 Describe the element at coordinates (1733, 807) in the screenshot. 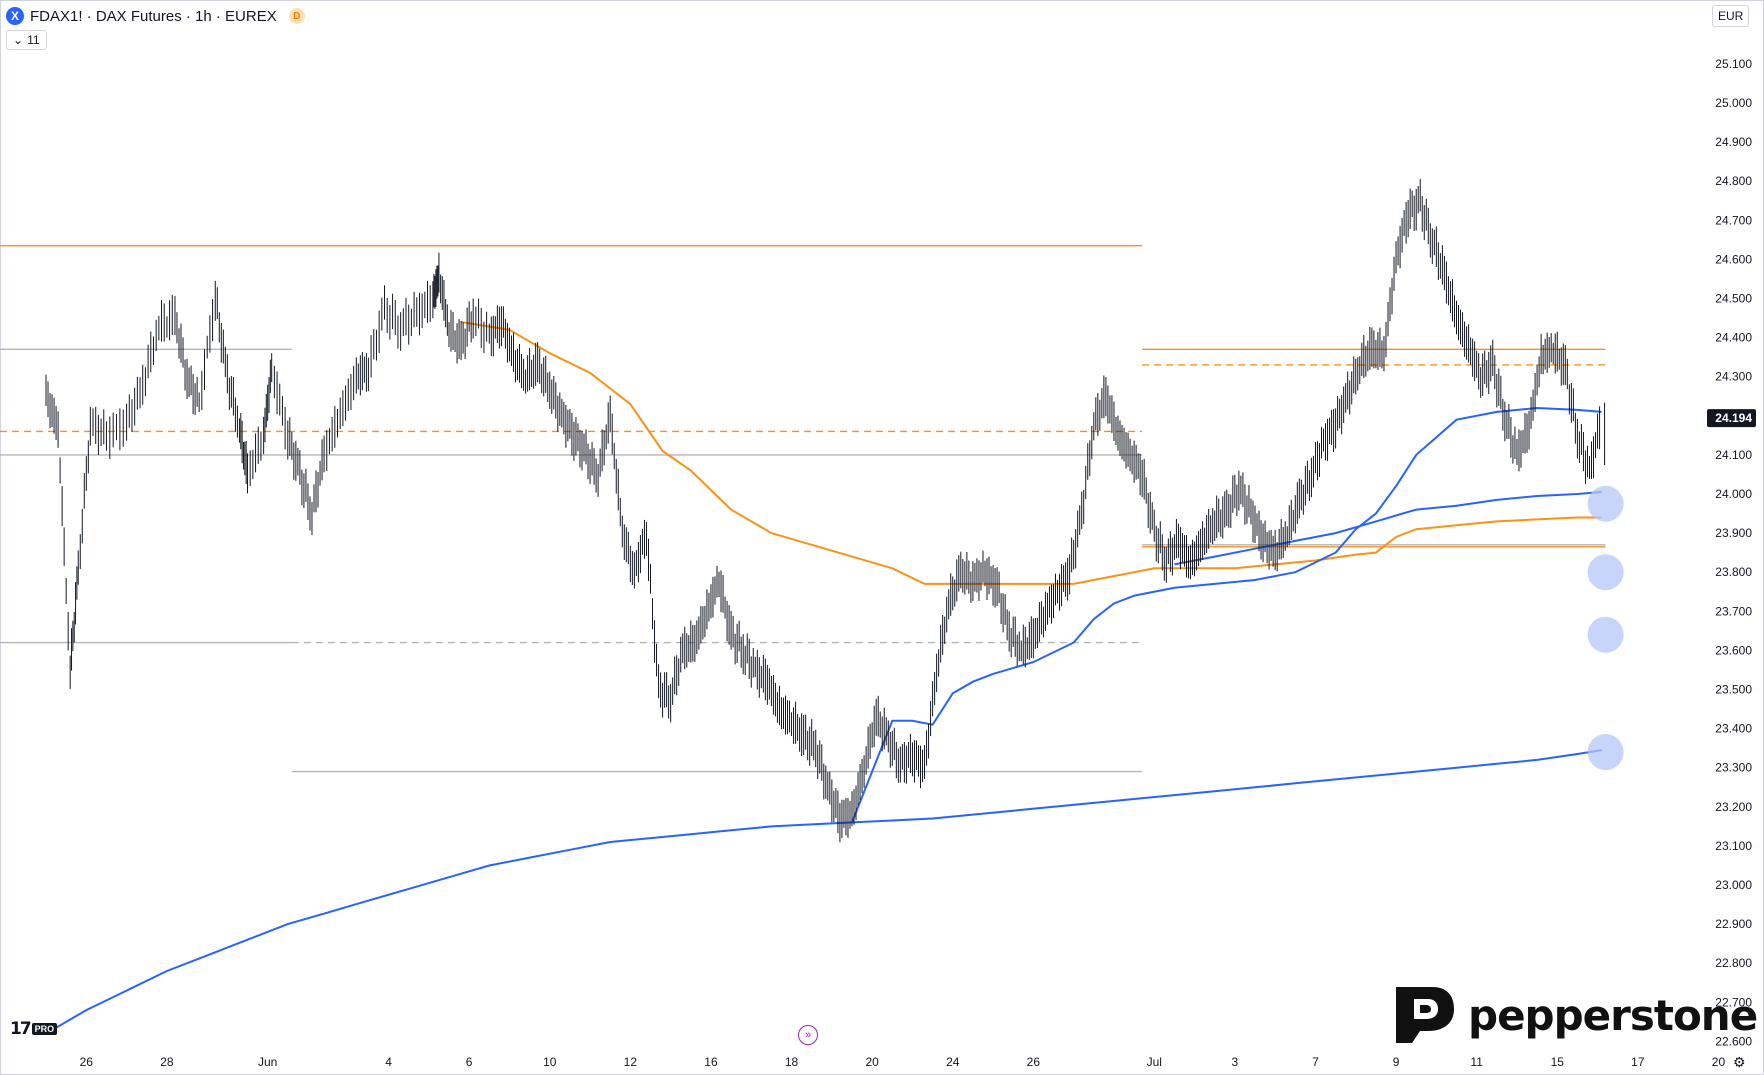

I see `price-tick-label: 23.200` at that location.